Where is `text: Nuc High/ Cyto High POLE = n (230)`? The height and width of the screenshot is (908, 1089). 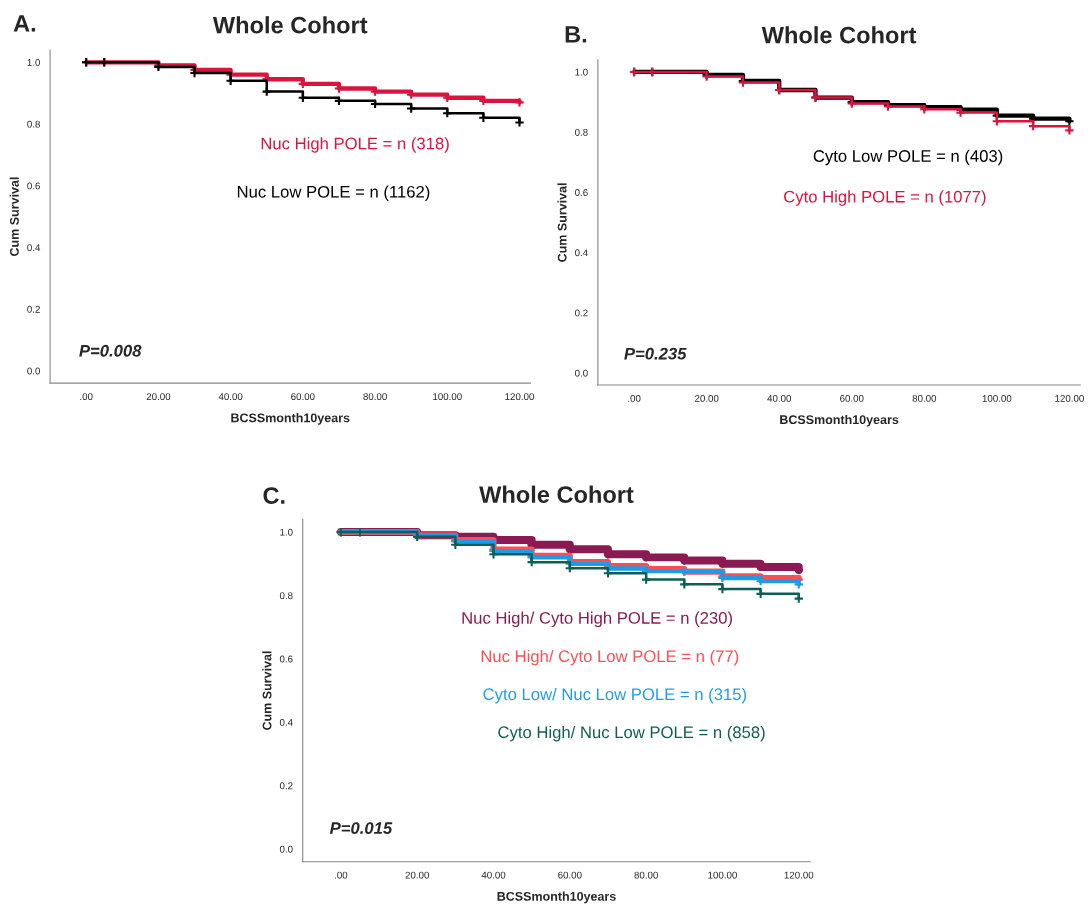 text: Nuc High/ Cyto High POLE = n (230) is located at coordinates (597, 619).